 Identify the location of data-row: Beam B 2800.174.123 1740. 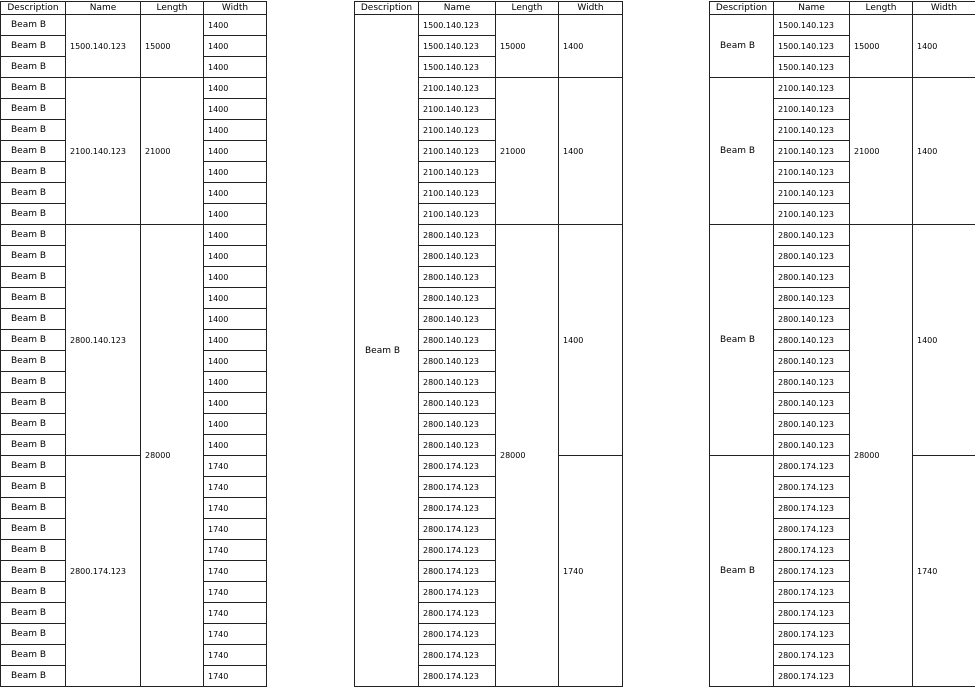
(842, 571).